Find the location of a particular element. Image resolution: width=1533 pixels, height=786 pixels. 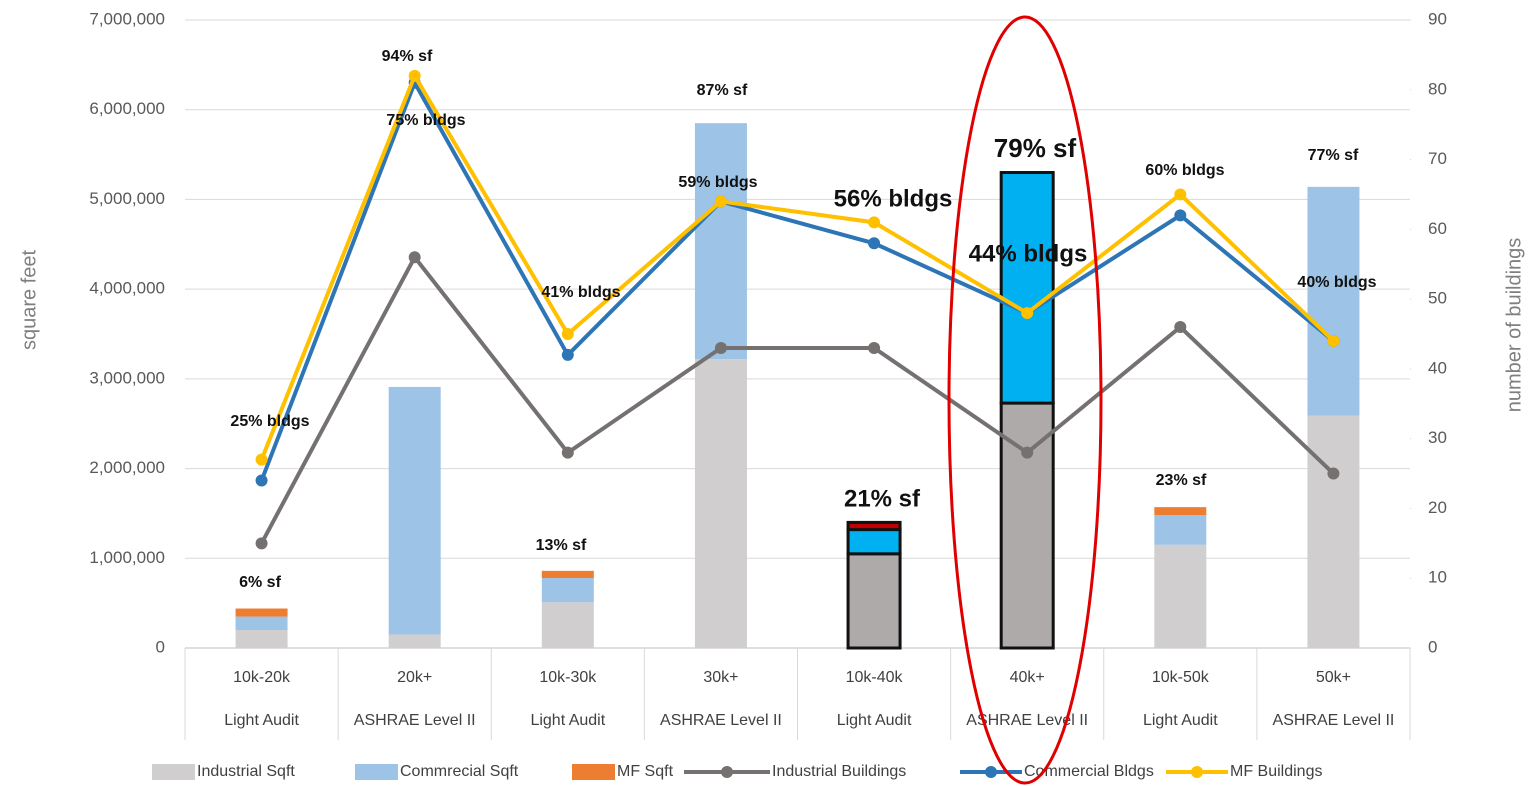

y-tick-label: 2,000,000 is located at coordinates (127, 467).